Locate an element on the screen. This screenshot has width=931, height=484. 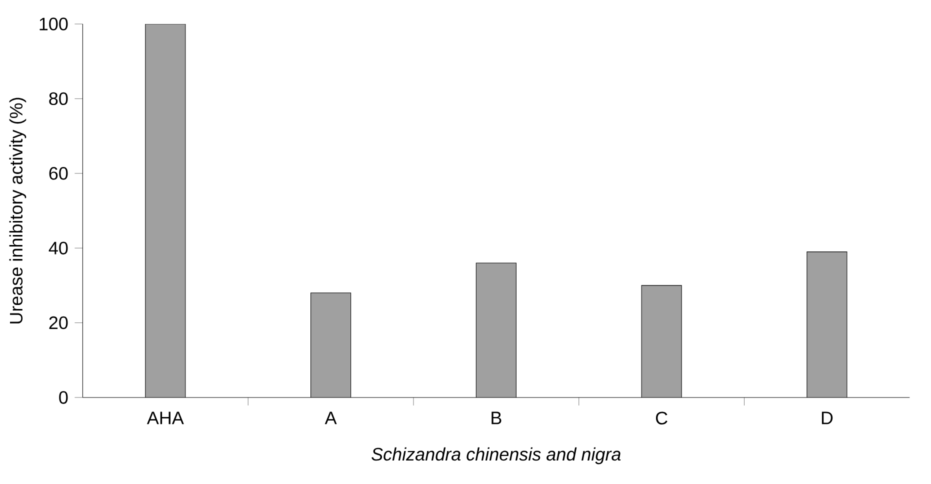
y-tick-label: 80 is located at coordinates (58, 98).